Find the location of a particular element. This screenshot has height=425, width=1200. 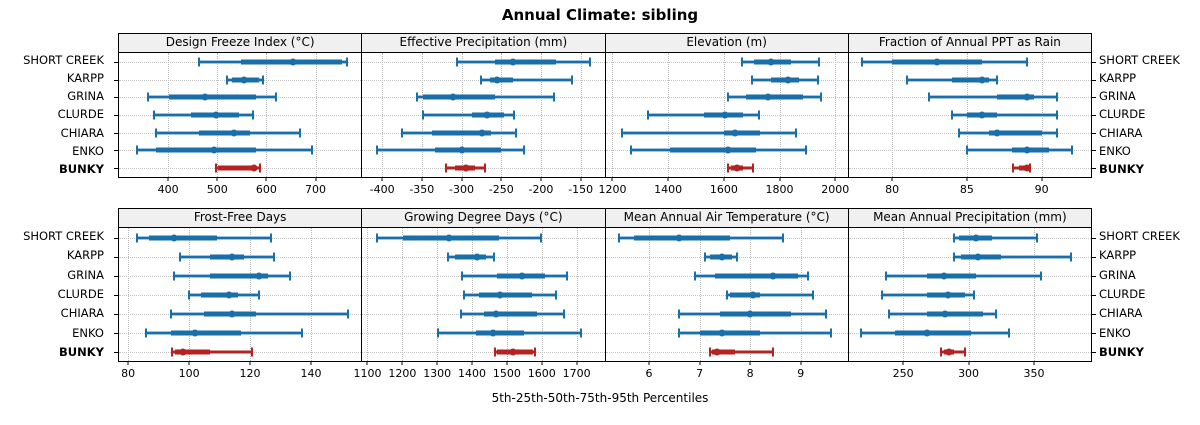

panel-title: Effective Precipitation (mm) is located at coordinates (483, 43).